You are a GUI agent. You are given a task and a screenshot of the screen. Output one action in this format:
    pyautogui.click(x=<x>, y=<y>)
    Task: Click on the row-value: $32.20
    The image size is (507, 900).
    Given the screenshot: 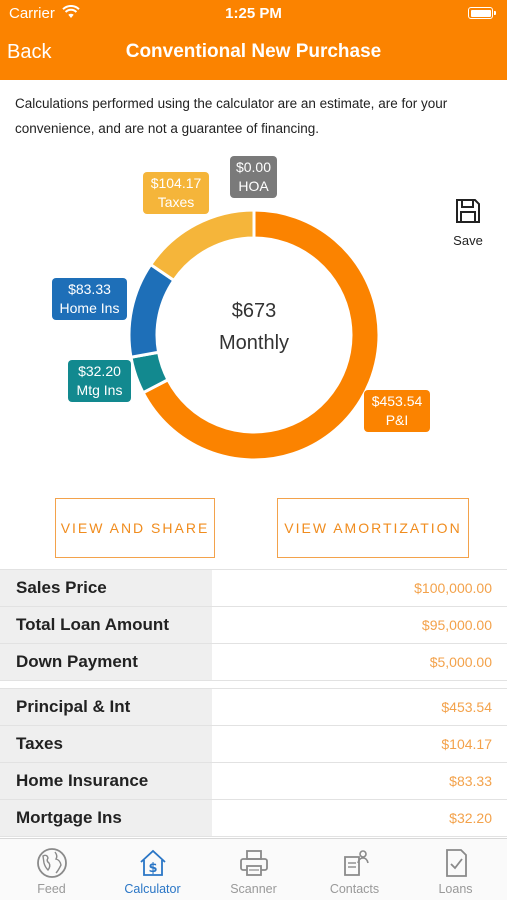 What is the action you would take?
    pyautogui.click(x=470, y=818)
    